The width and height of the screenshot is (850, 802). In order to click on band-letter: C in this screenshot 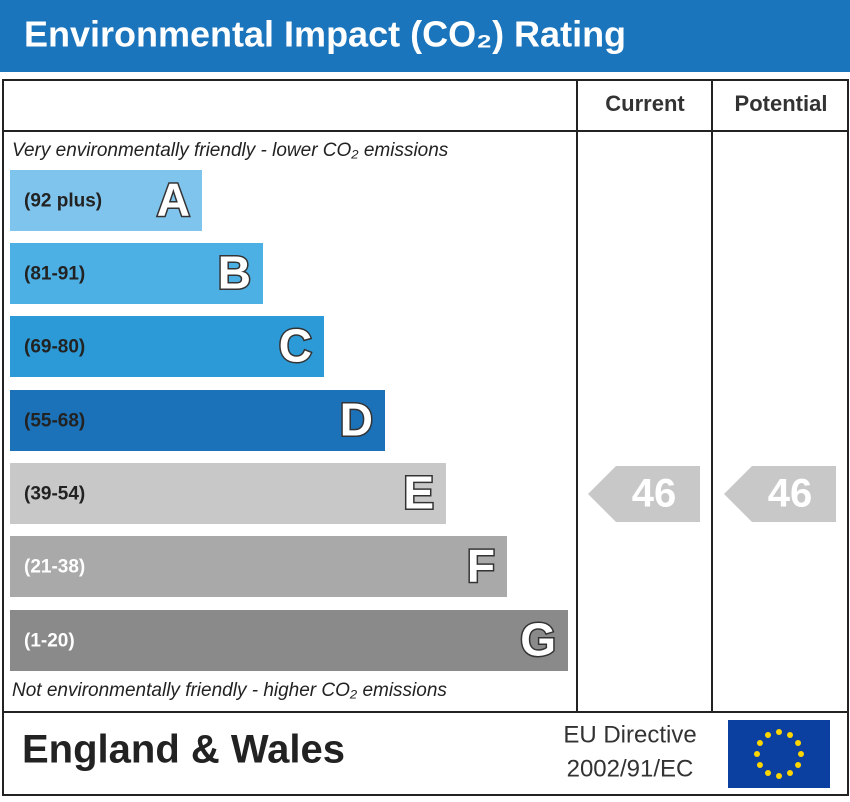, I will do `click(295, 346)`.